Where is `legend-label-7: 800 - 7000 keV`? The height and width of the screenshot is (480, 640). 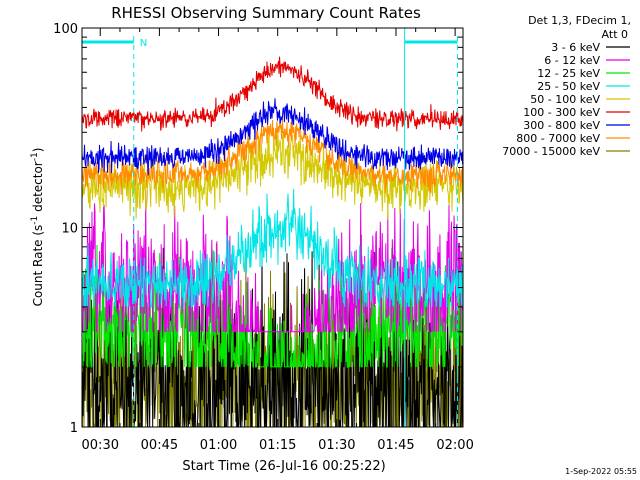
legend-label-7: 800 - 7000 keV is located at coordinates (558, 138).